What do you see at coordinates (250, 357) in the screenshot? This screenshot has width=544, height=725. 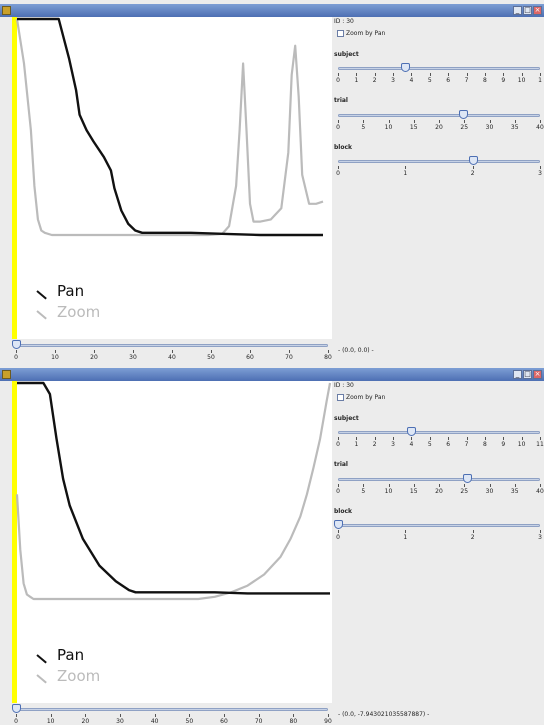 I see `slider-tick-label: 60` at bounding box center [250, 357].